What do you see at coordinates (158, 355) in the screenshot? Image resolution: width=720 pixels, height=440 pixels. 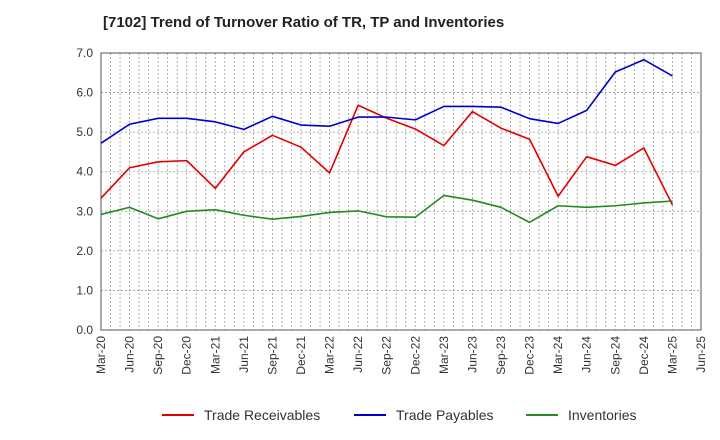 I see `x-tick-label: Sep-20` at bounding box center [158, 355].